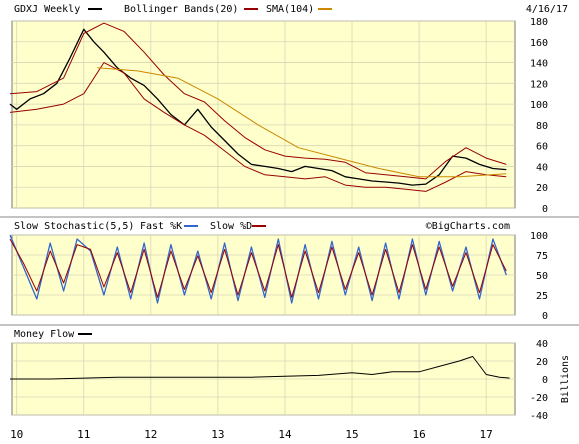 The width and height of the screenshot is (579, 444). Describe the element at coordinates (539, 22) in the screenshot. I see `price-y-tick-label: 180` at that location.